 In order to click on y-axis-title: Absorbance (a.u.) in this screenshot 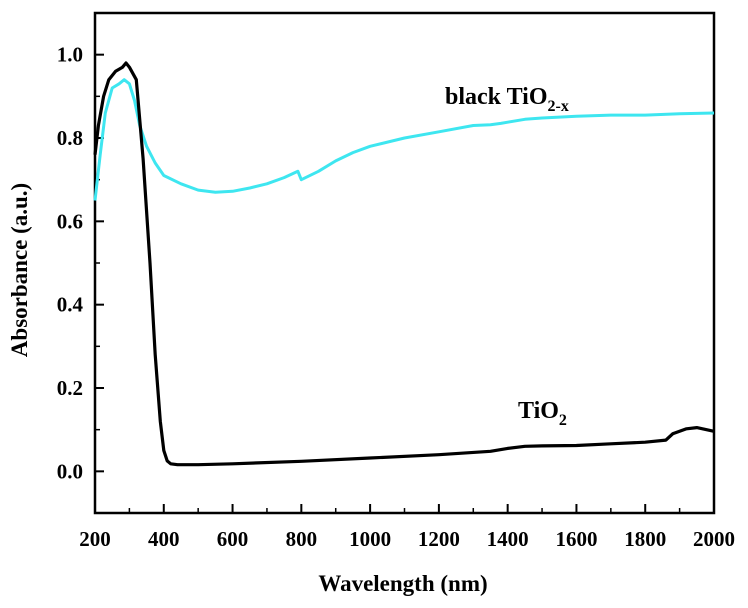, I will do `click(19, 270)`.